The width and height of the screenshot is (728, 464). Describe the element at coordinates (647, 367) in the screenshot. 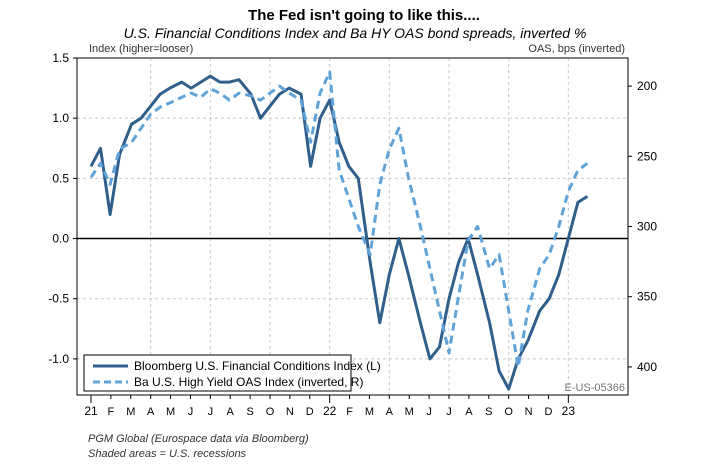

I see `right-tick-label: 400` at that location.